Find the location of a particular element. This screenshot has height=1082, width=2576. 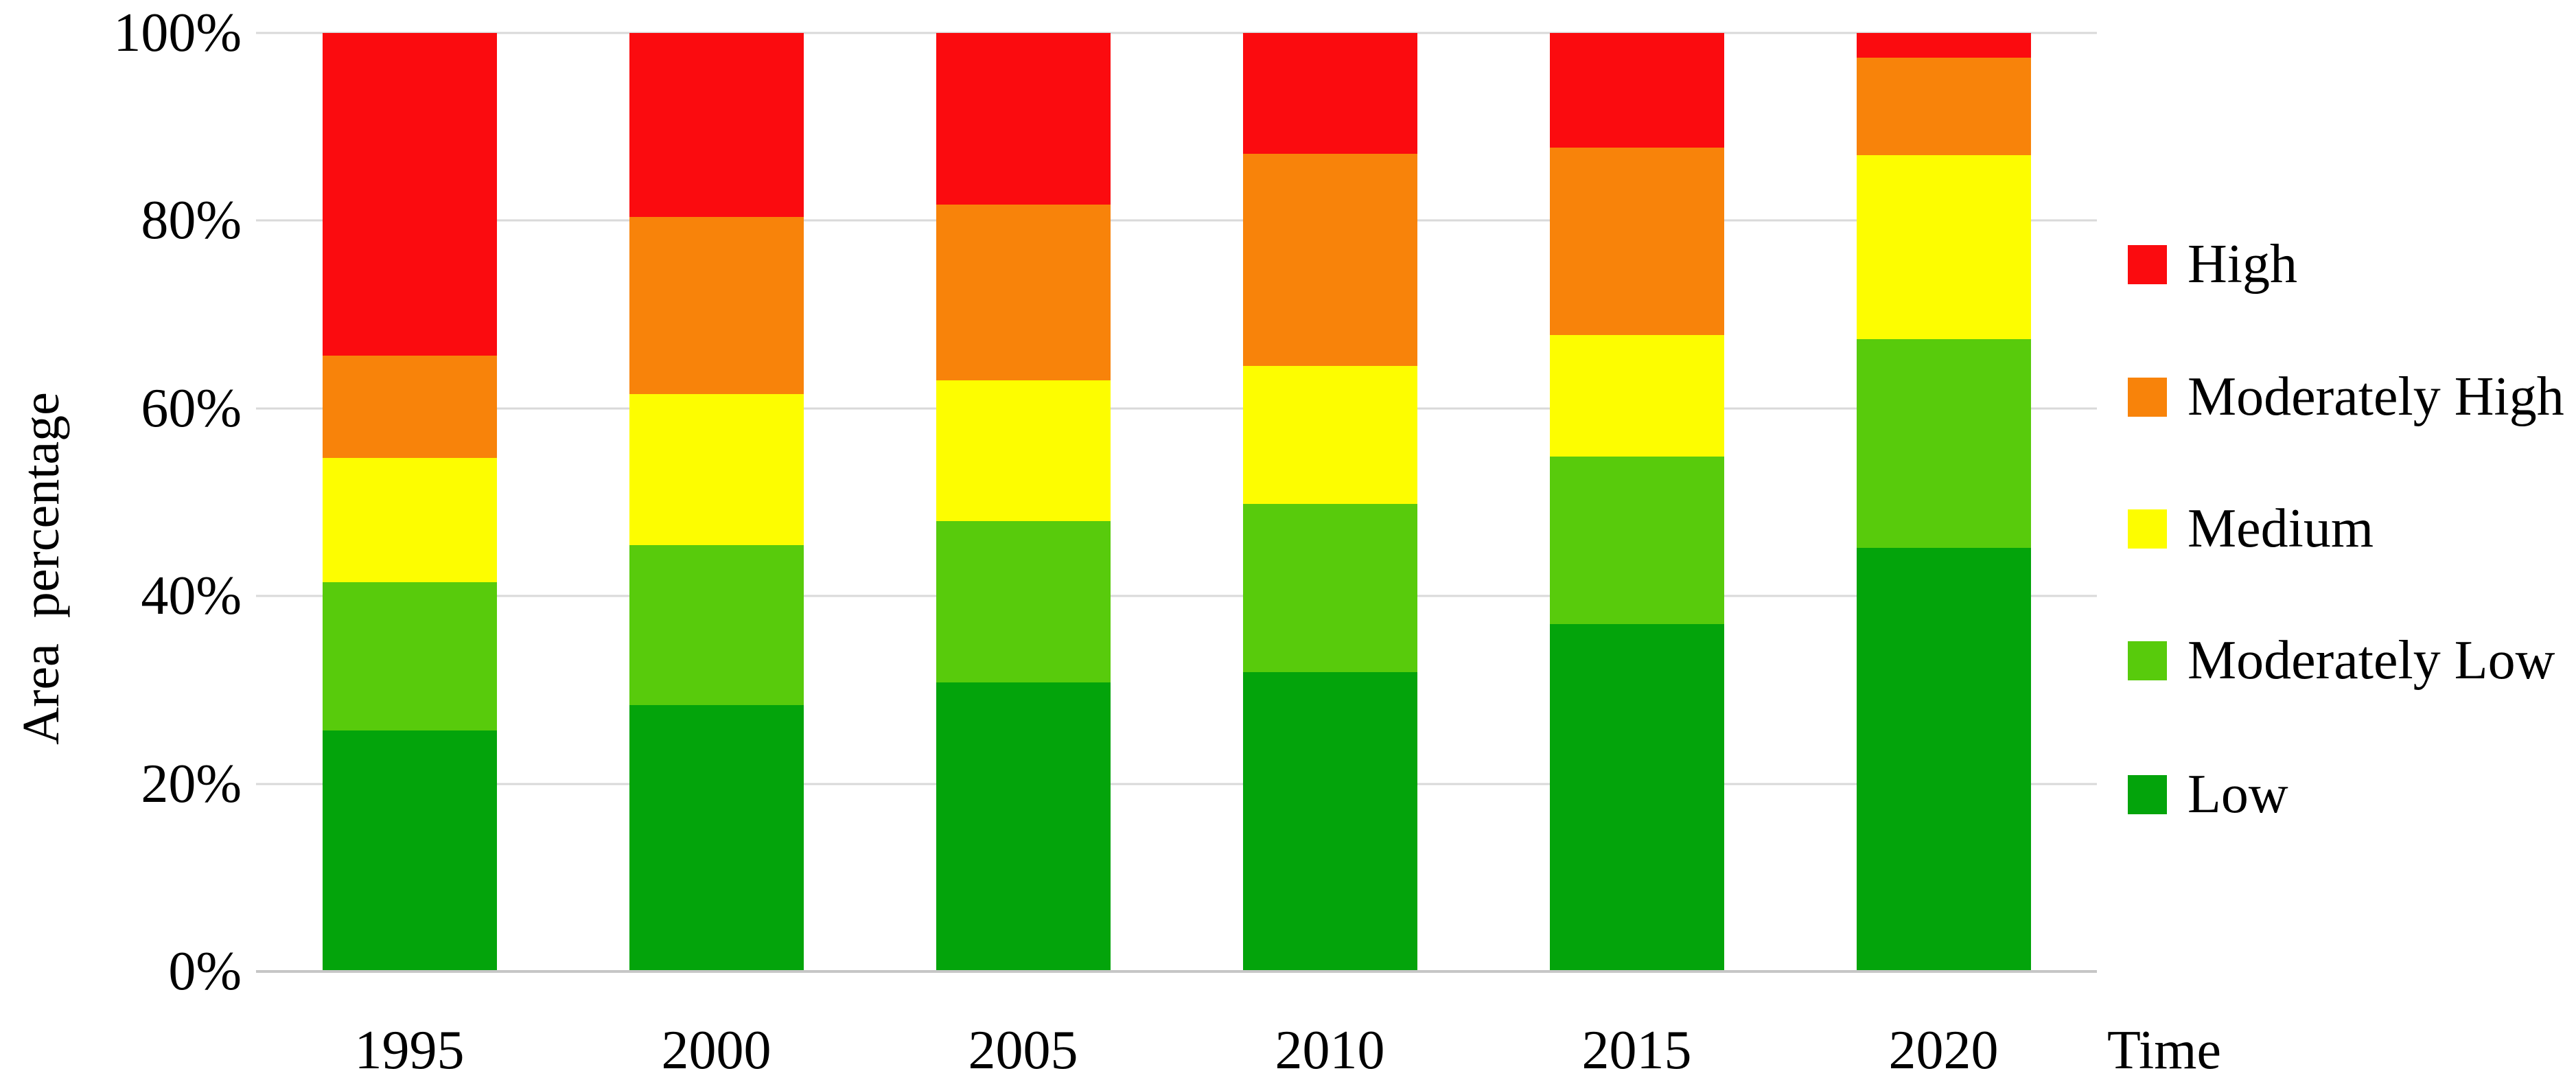

legend-swatch-high is located at coordinates (2147, 264).